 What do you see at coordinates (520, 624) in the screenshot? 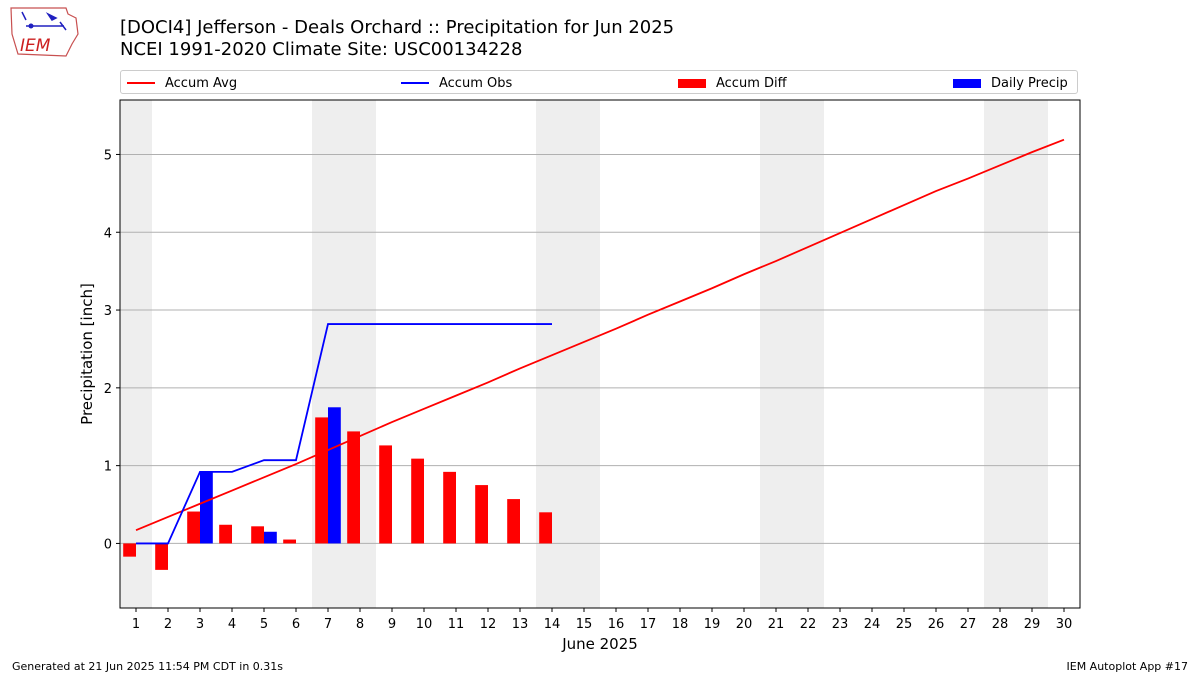
I see `x-tick-label: 13` at bounding box center [520, 624].